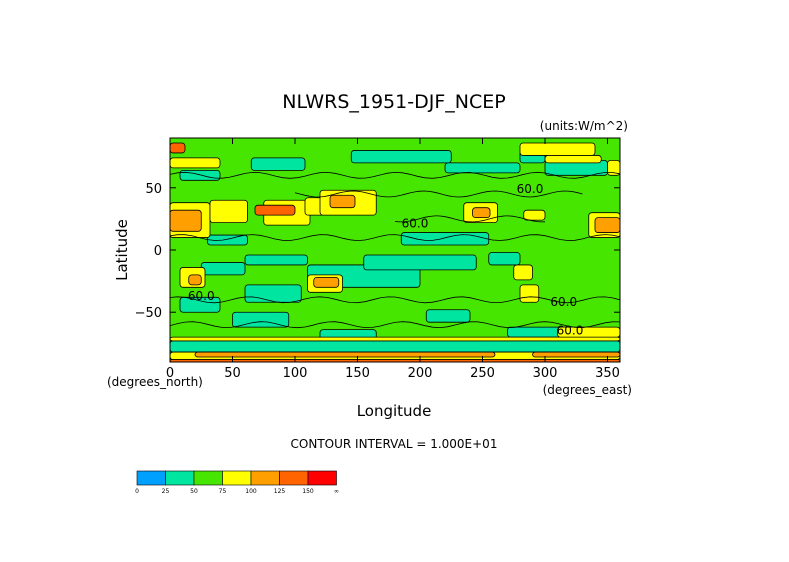 The image size is (789, 562). What do you see at coordinates (170, 373) in the screenshot?
I see `x-tick-label: 0` at bounding box center [170, 373].